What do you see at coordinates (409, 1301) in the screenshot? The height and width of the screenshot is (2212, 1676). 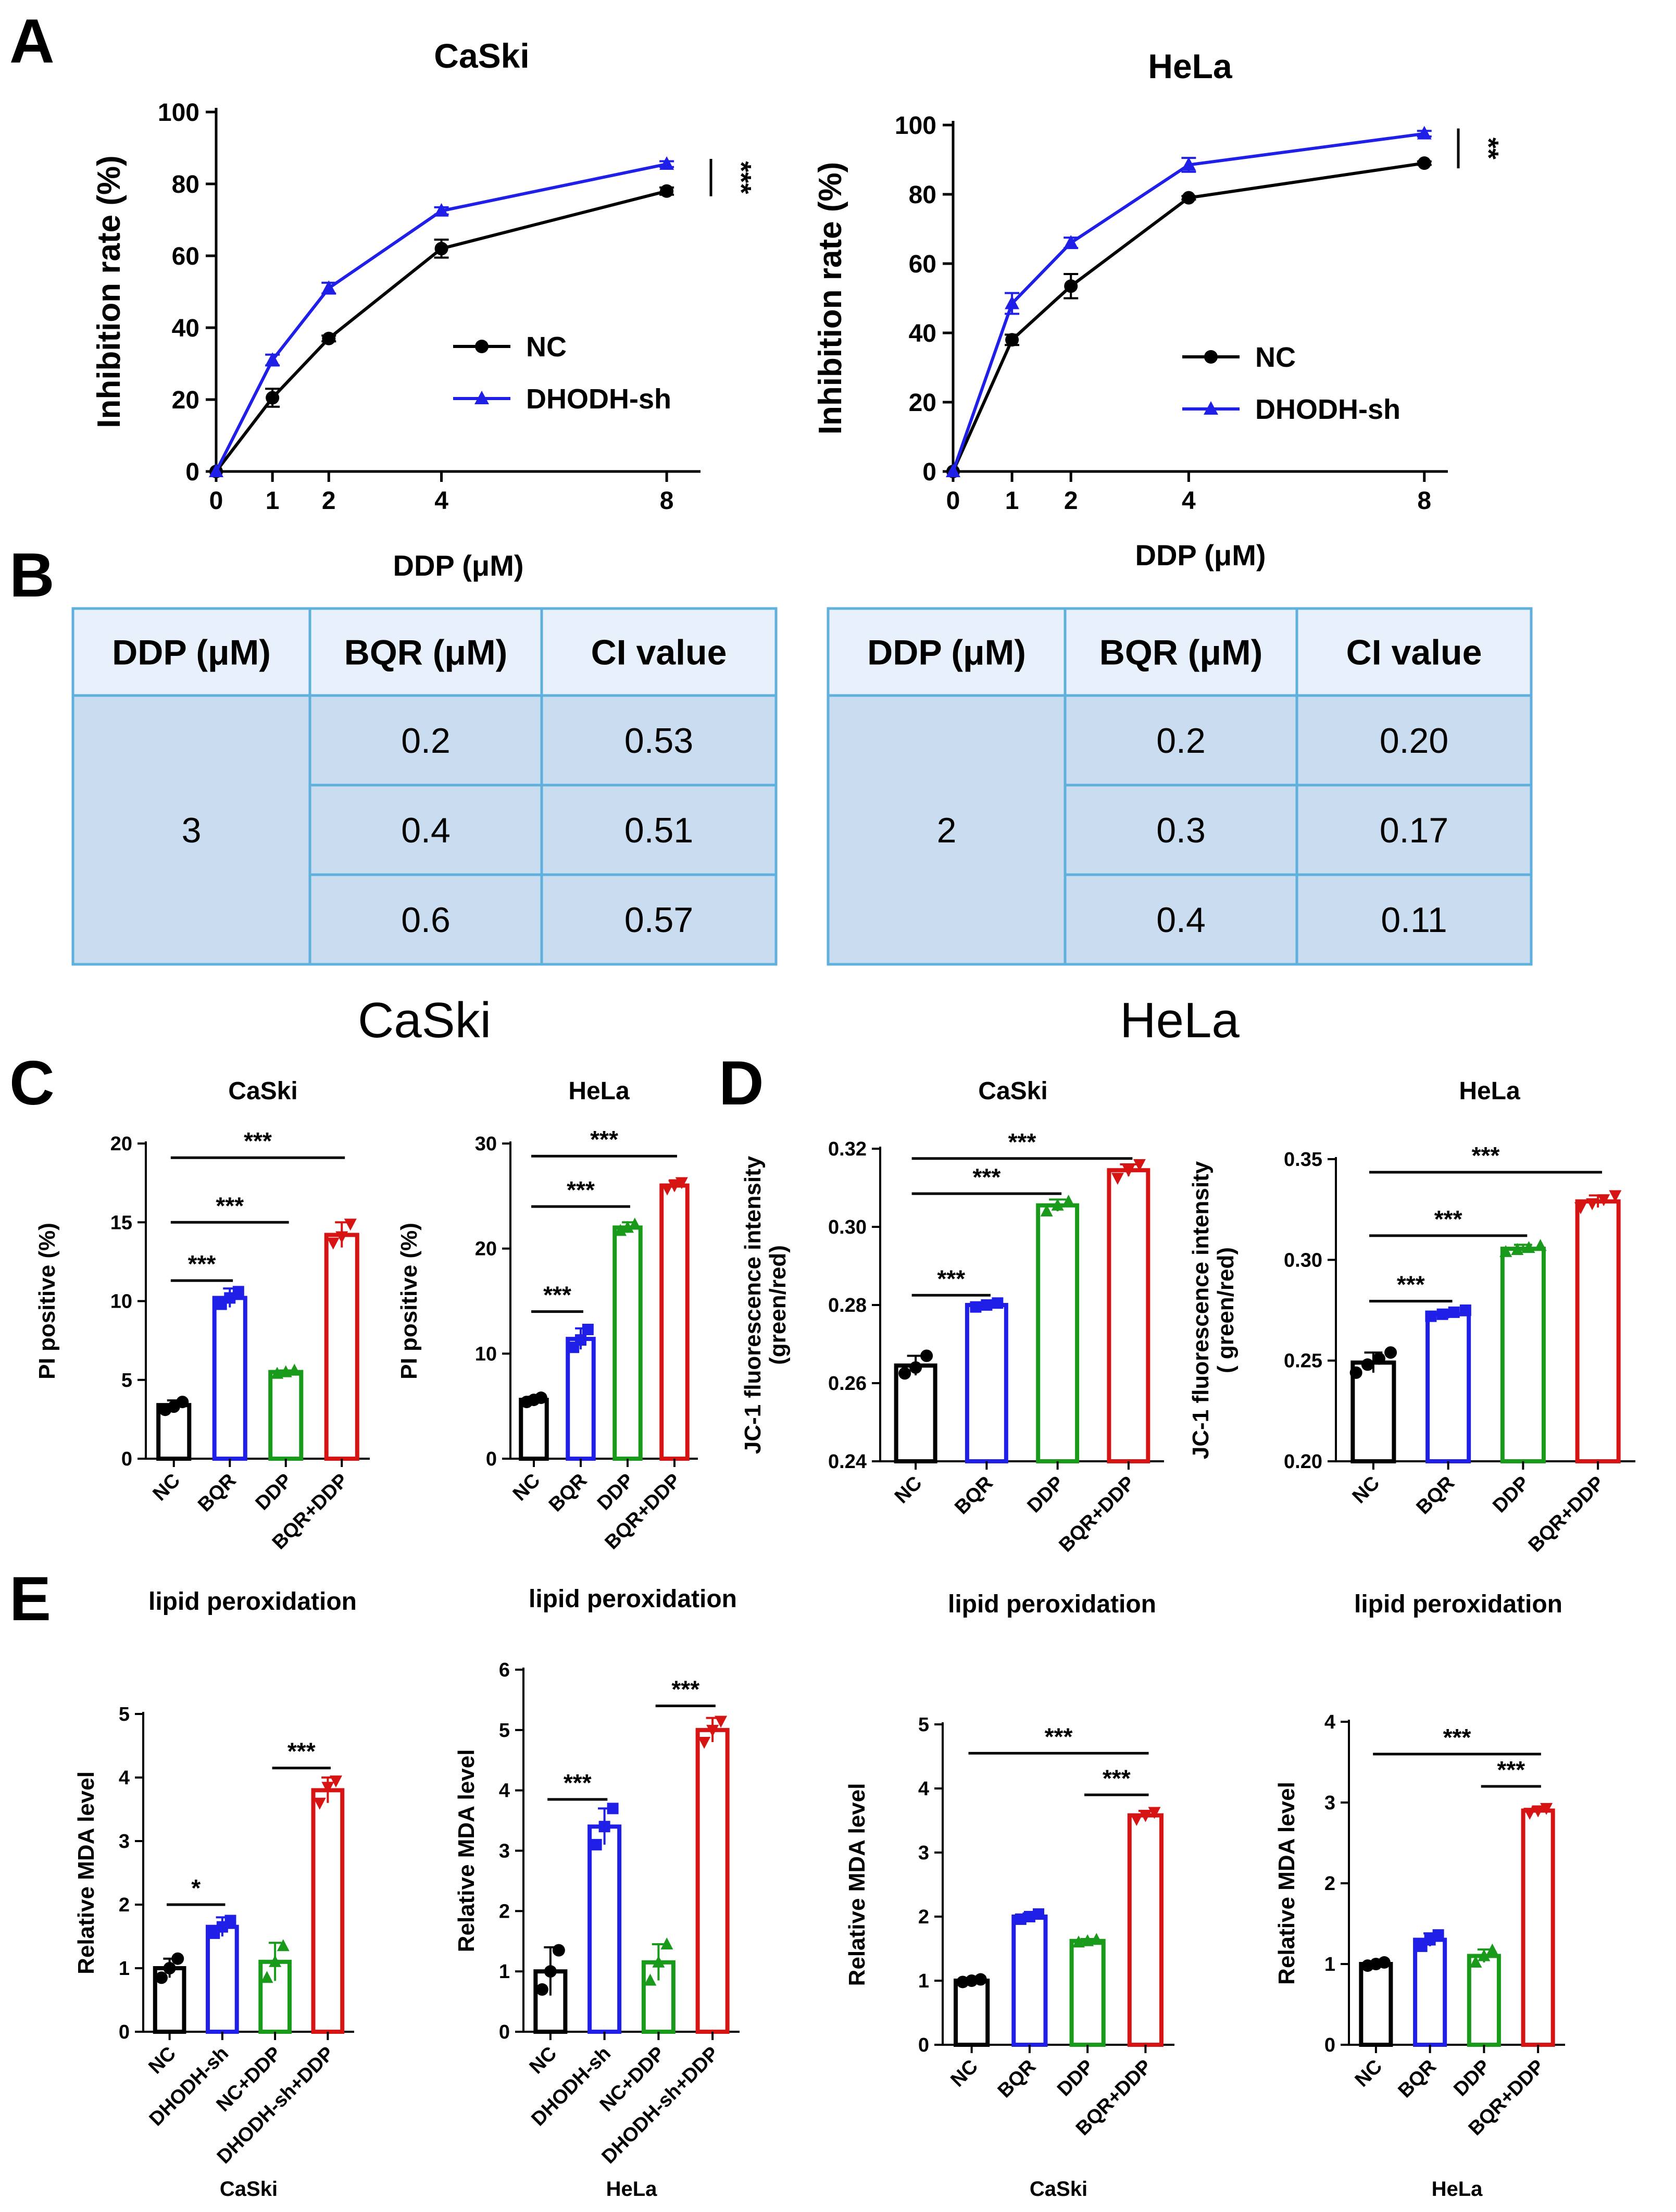 I see `y-axis-label: PI positive (%)` at bounding box center [409, 1301].